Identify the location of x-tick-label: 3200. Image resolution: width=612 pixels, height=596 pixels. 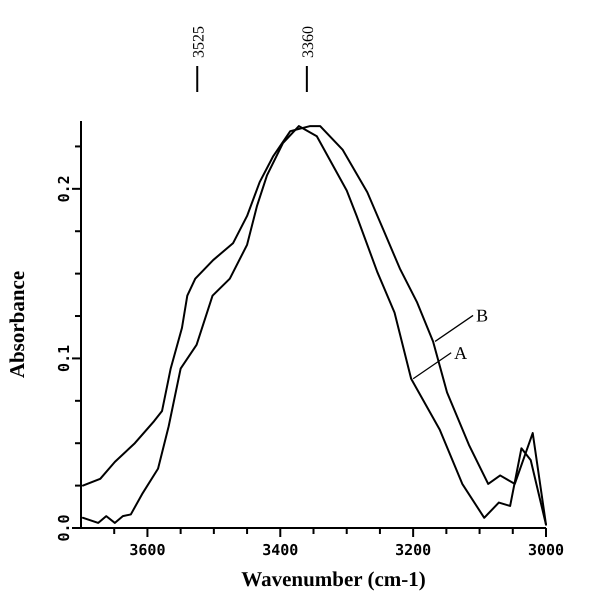
(413, 550).